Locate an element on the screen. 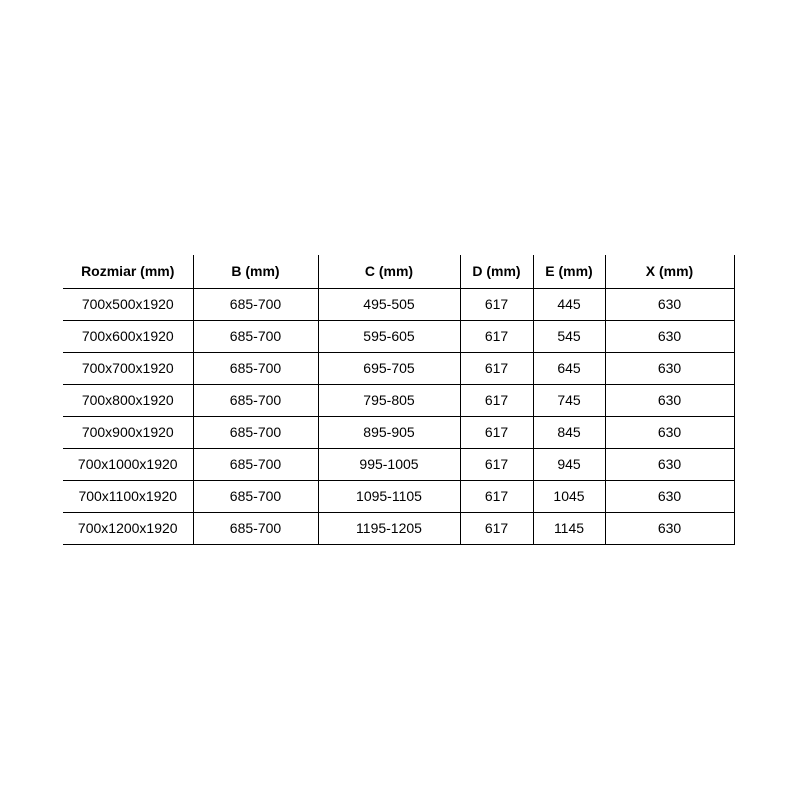 The image size is (800, 800). table-cell: 995-1005 is located at coordinates (389, 464).